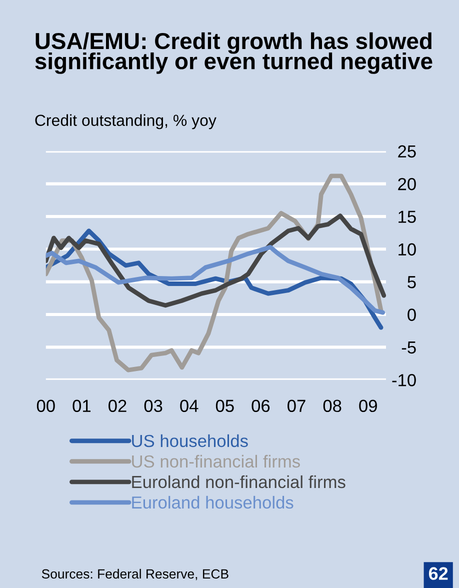 The image size is (459, 588). Describe the element at coordinates (189, 406) in the screenshot. I see `x-tick-label: 04` at that location.